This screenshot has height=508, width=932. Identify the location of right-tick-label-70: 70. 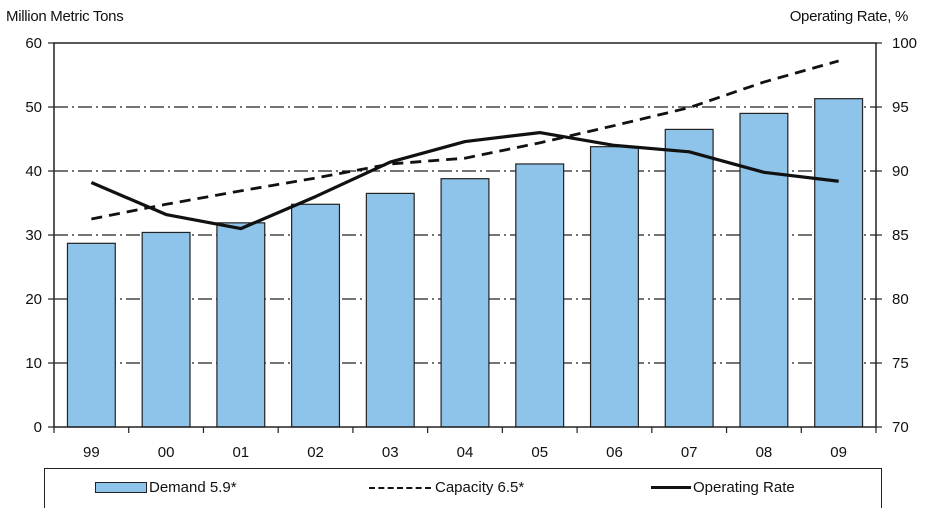
(900, 427).